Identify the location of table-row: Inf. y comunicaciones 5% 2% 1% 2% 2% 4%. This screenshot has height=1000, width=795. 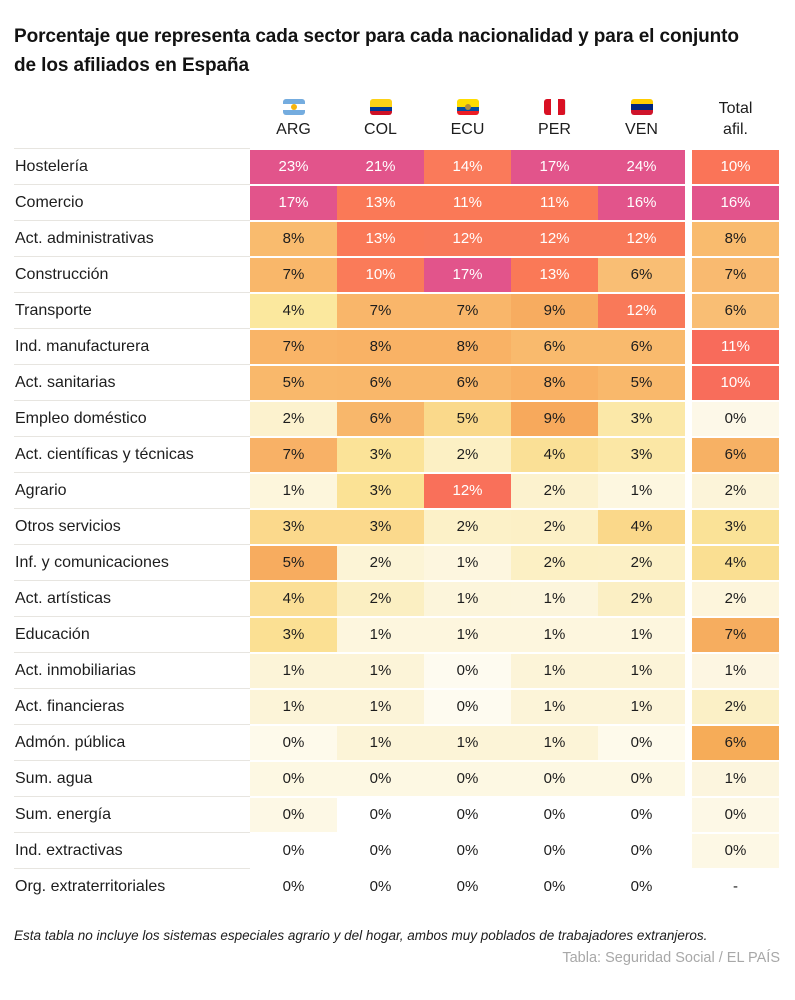
(397, 562).